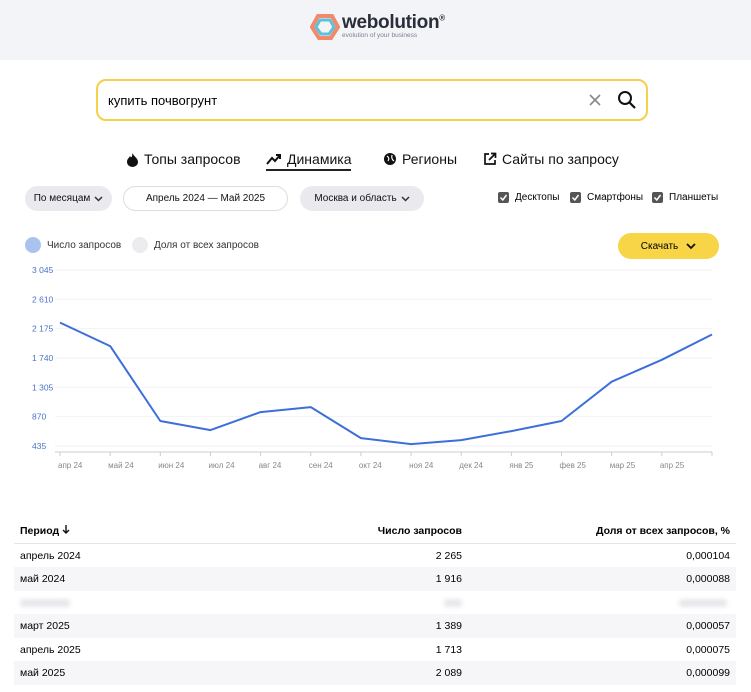 This screenshot has height=692, width=751. What do you see at coordinates (708, 555) in the screenshot?
I see `cell: 0,000104` at bounding box center [708, 555].